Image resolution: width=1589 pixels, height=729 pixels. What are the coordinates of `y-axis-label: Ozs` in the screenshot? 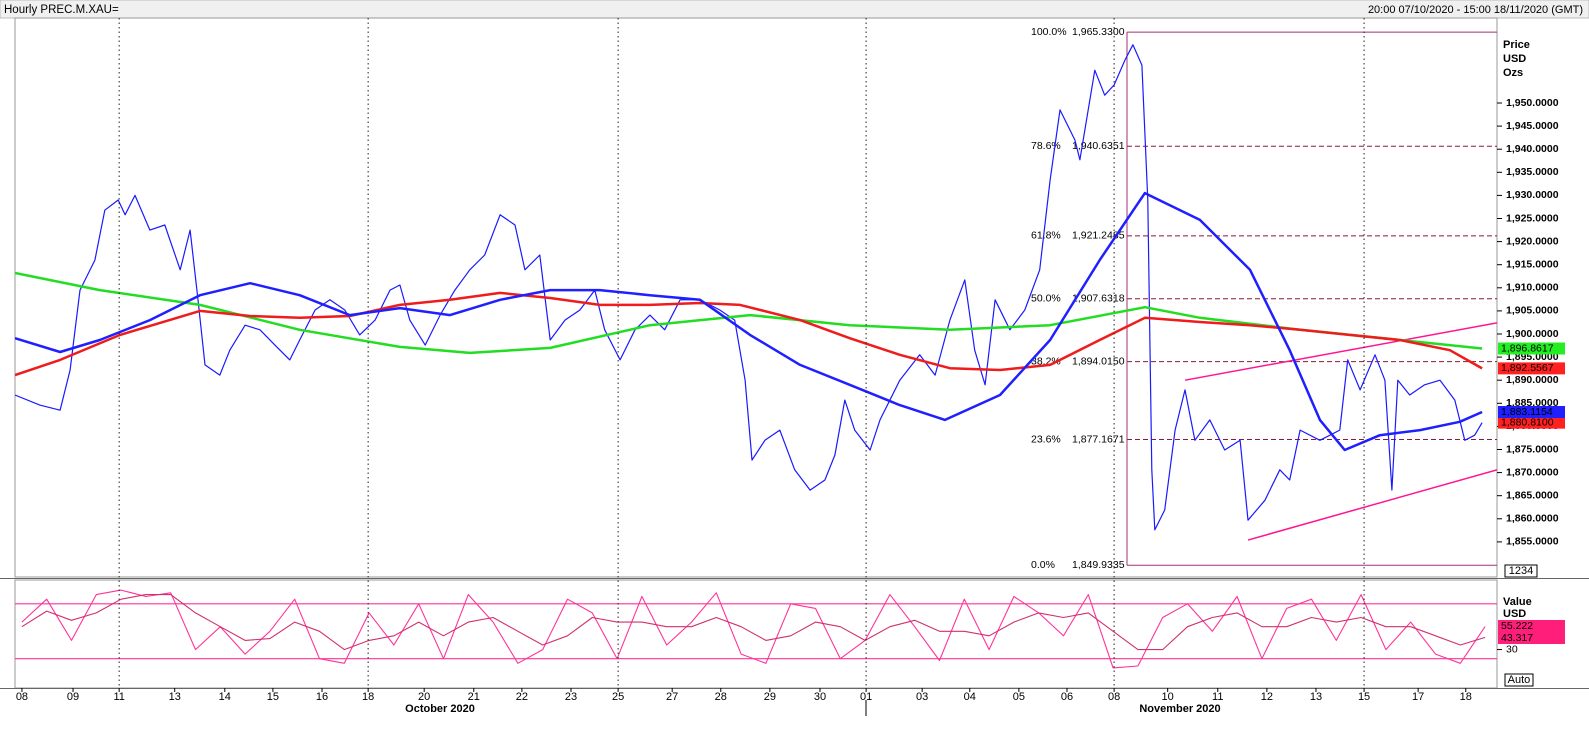 It's located at (1513, 73).